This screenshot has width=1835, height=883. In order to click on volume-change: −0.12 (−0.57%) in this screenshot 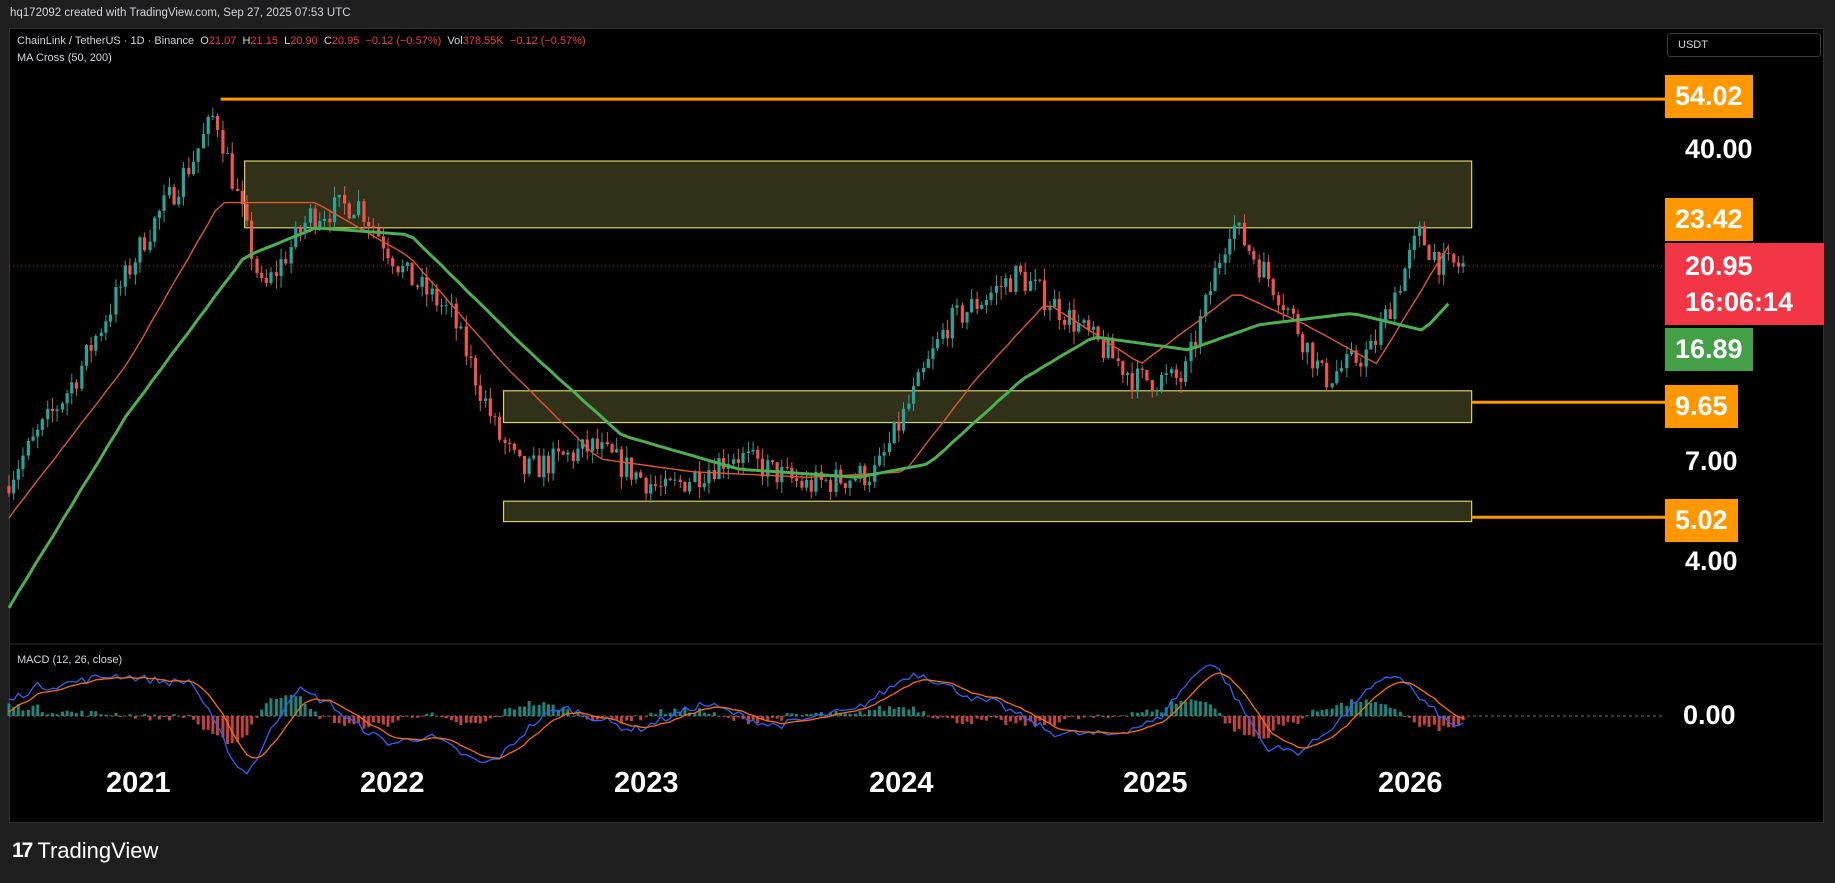, I will do `click(547, 41)`.